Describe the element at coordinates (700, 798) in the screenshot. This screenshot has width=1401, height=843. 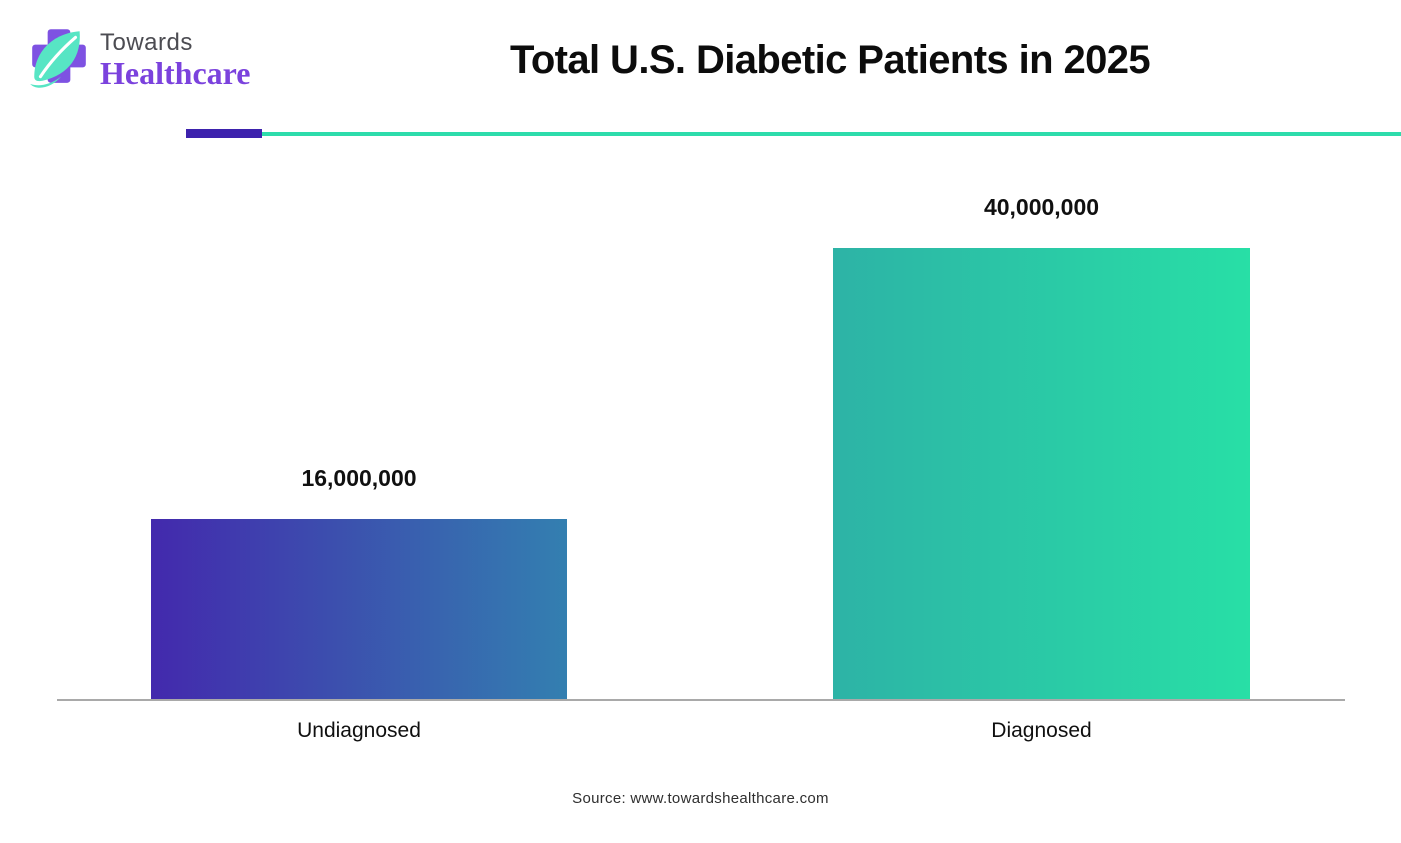
I see `source-attribution: Source: www.towardshealthcare.com` at that location.